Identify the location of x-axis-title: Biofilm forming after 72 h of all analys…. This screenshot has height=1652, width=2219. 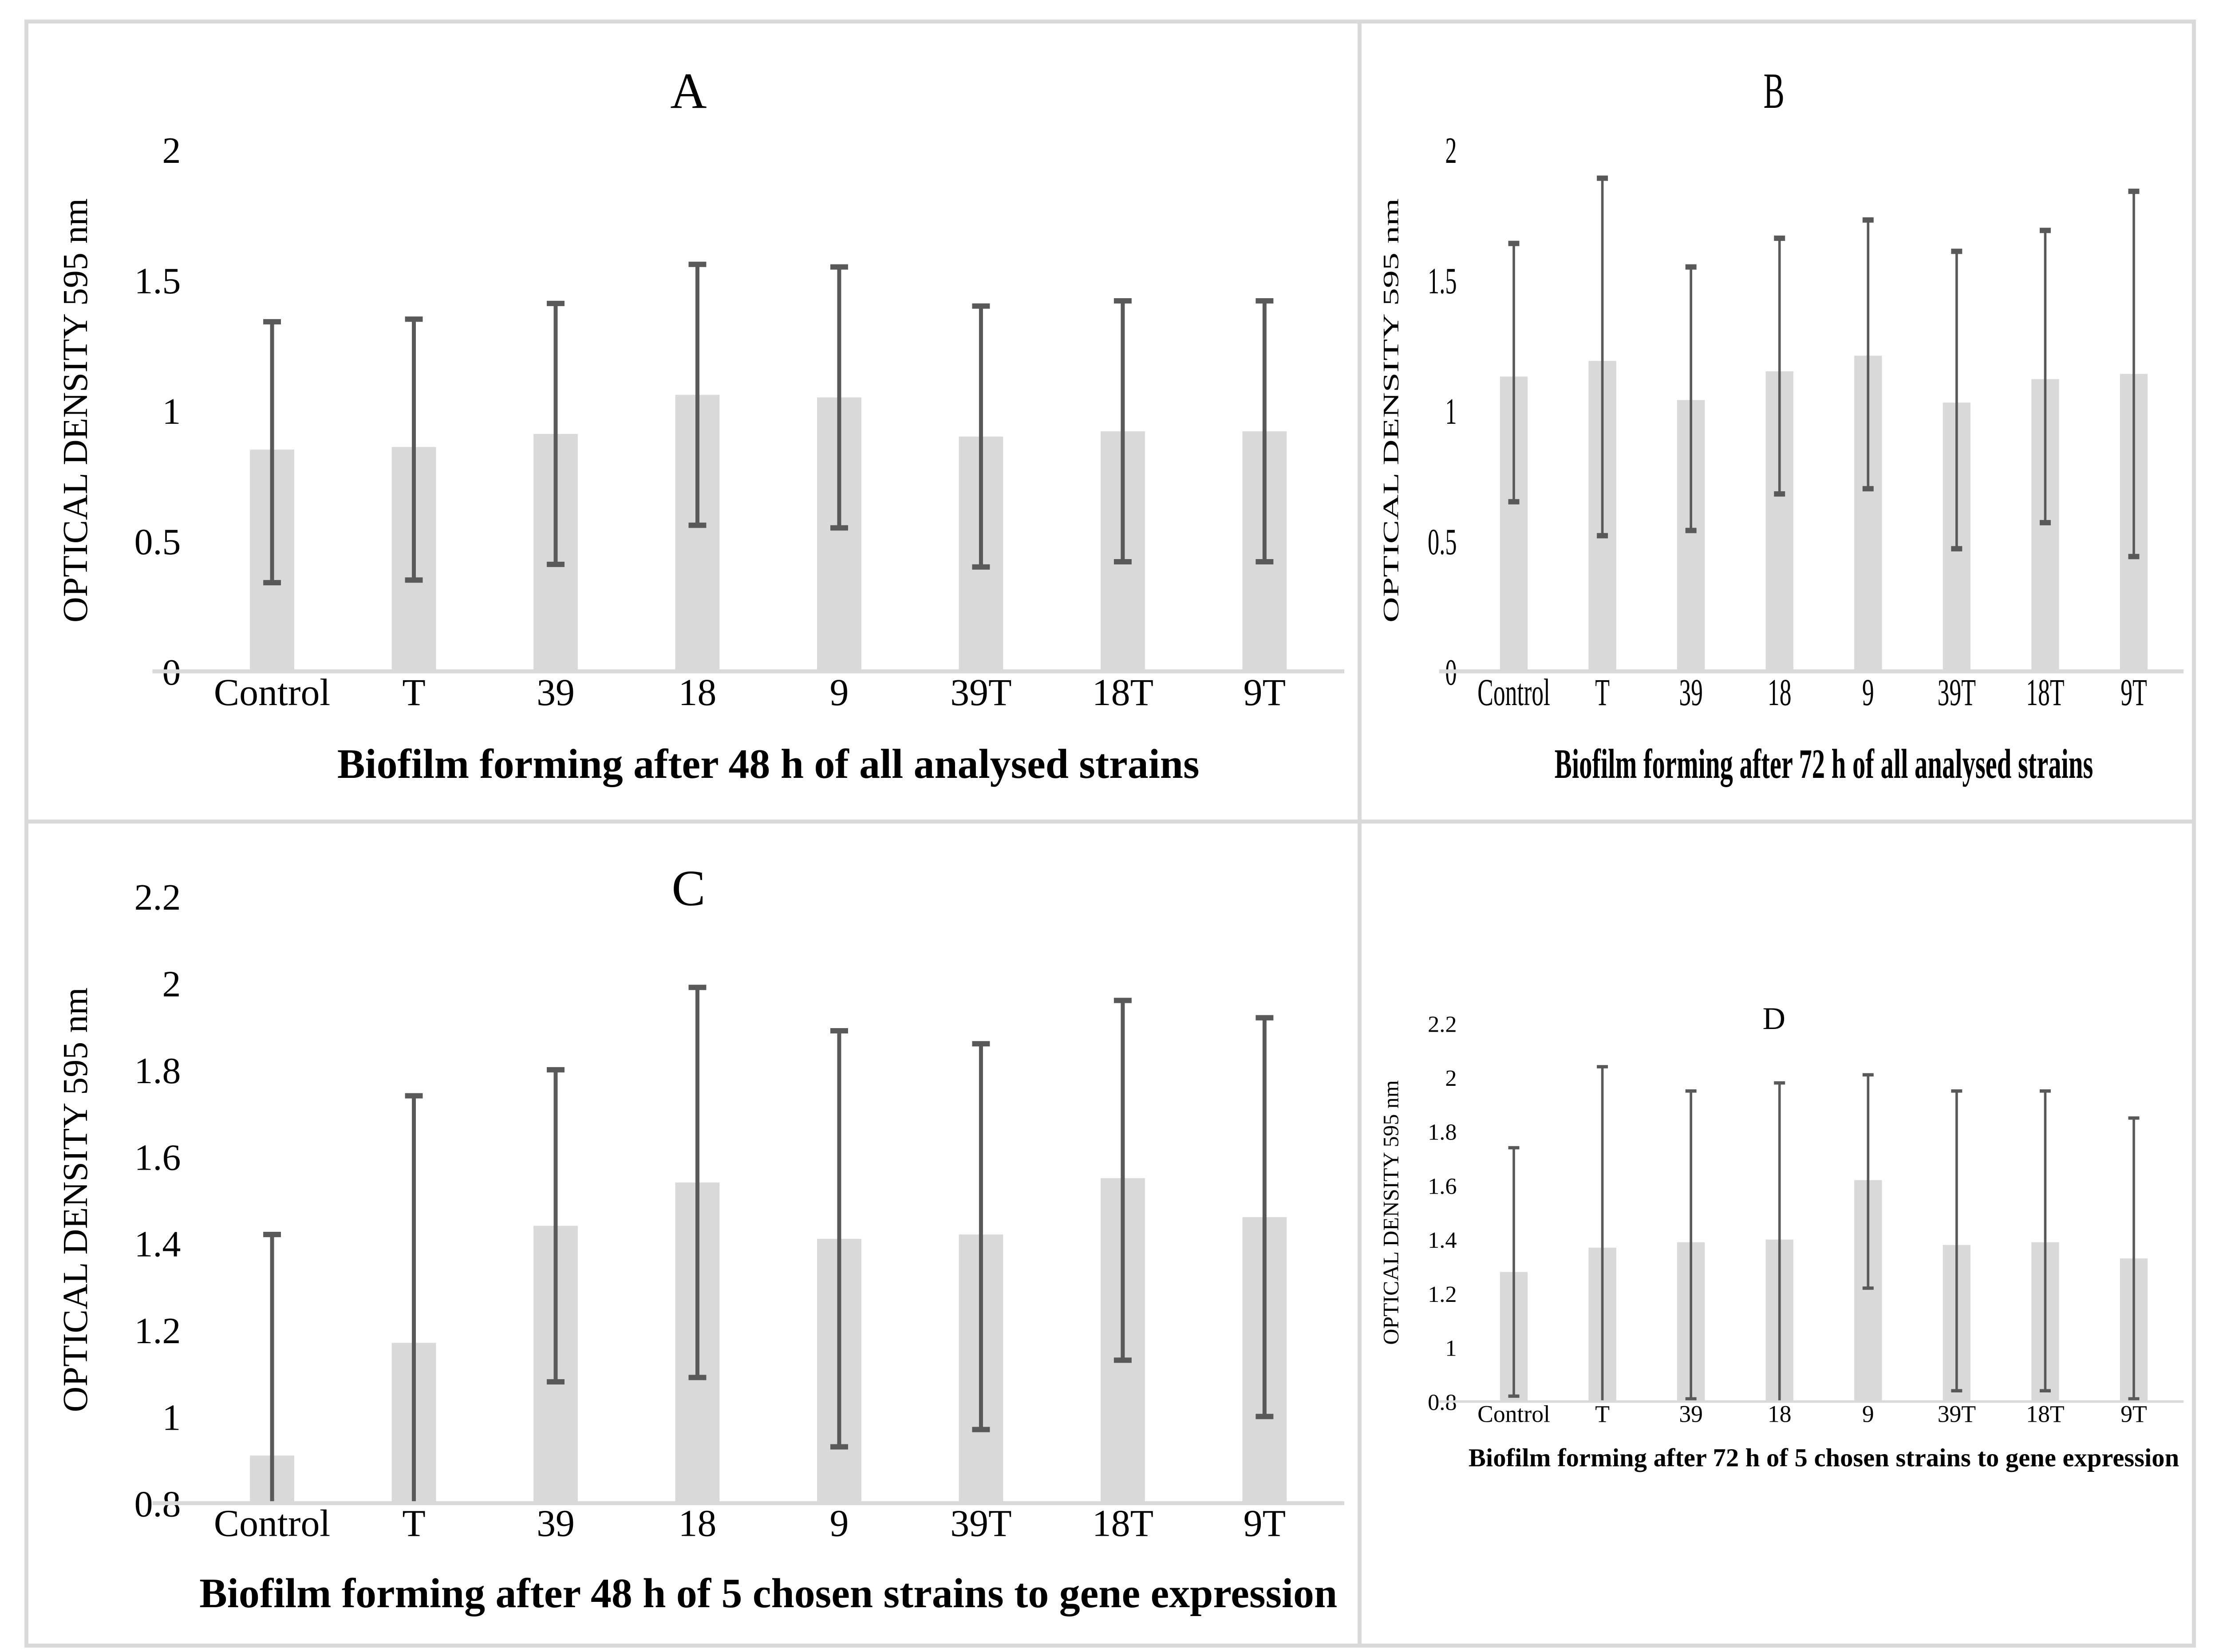
(1824, 764).